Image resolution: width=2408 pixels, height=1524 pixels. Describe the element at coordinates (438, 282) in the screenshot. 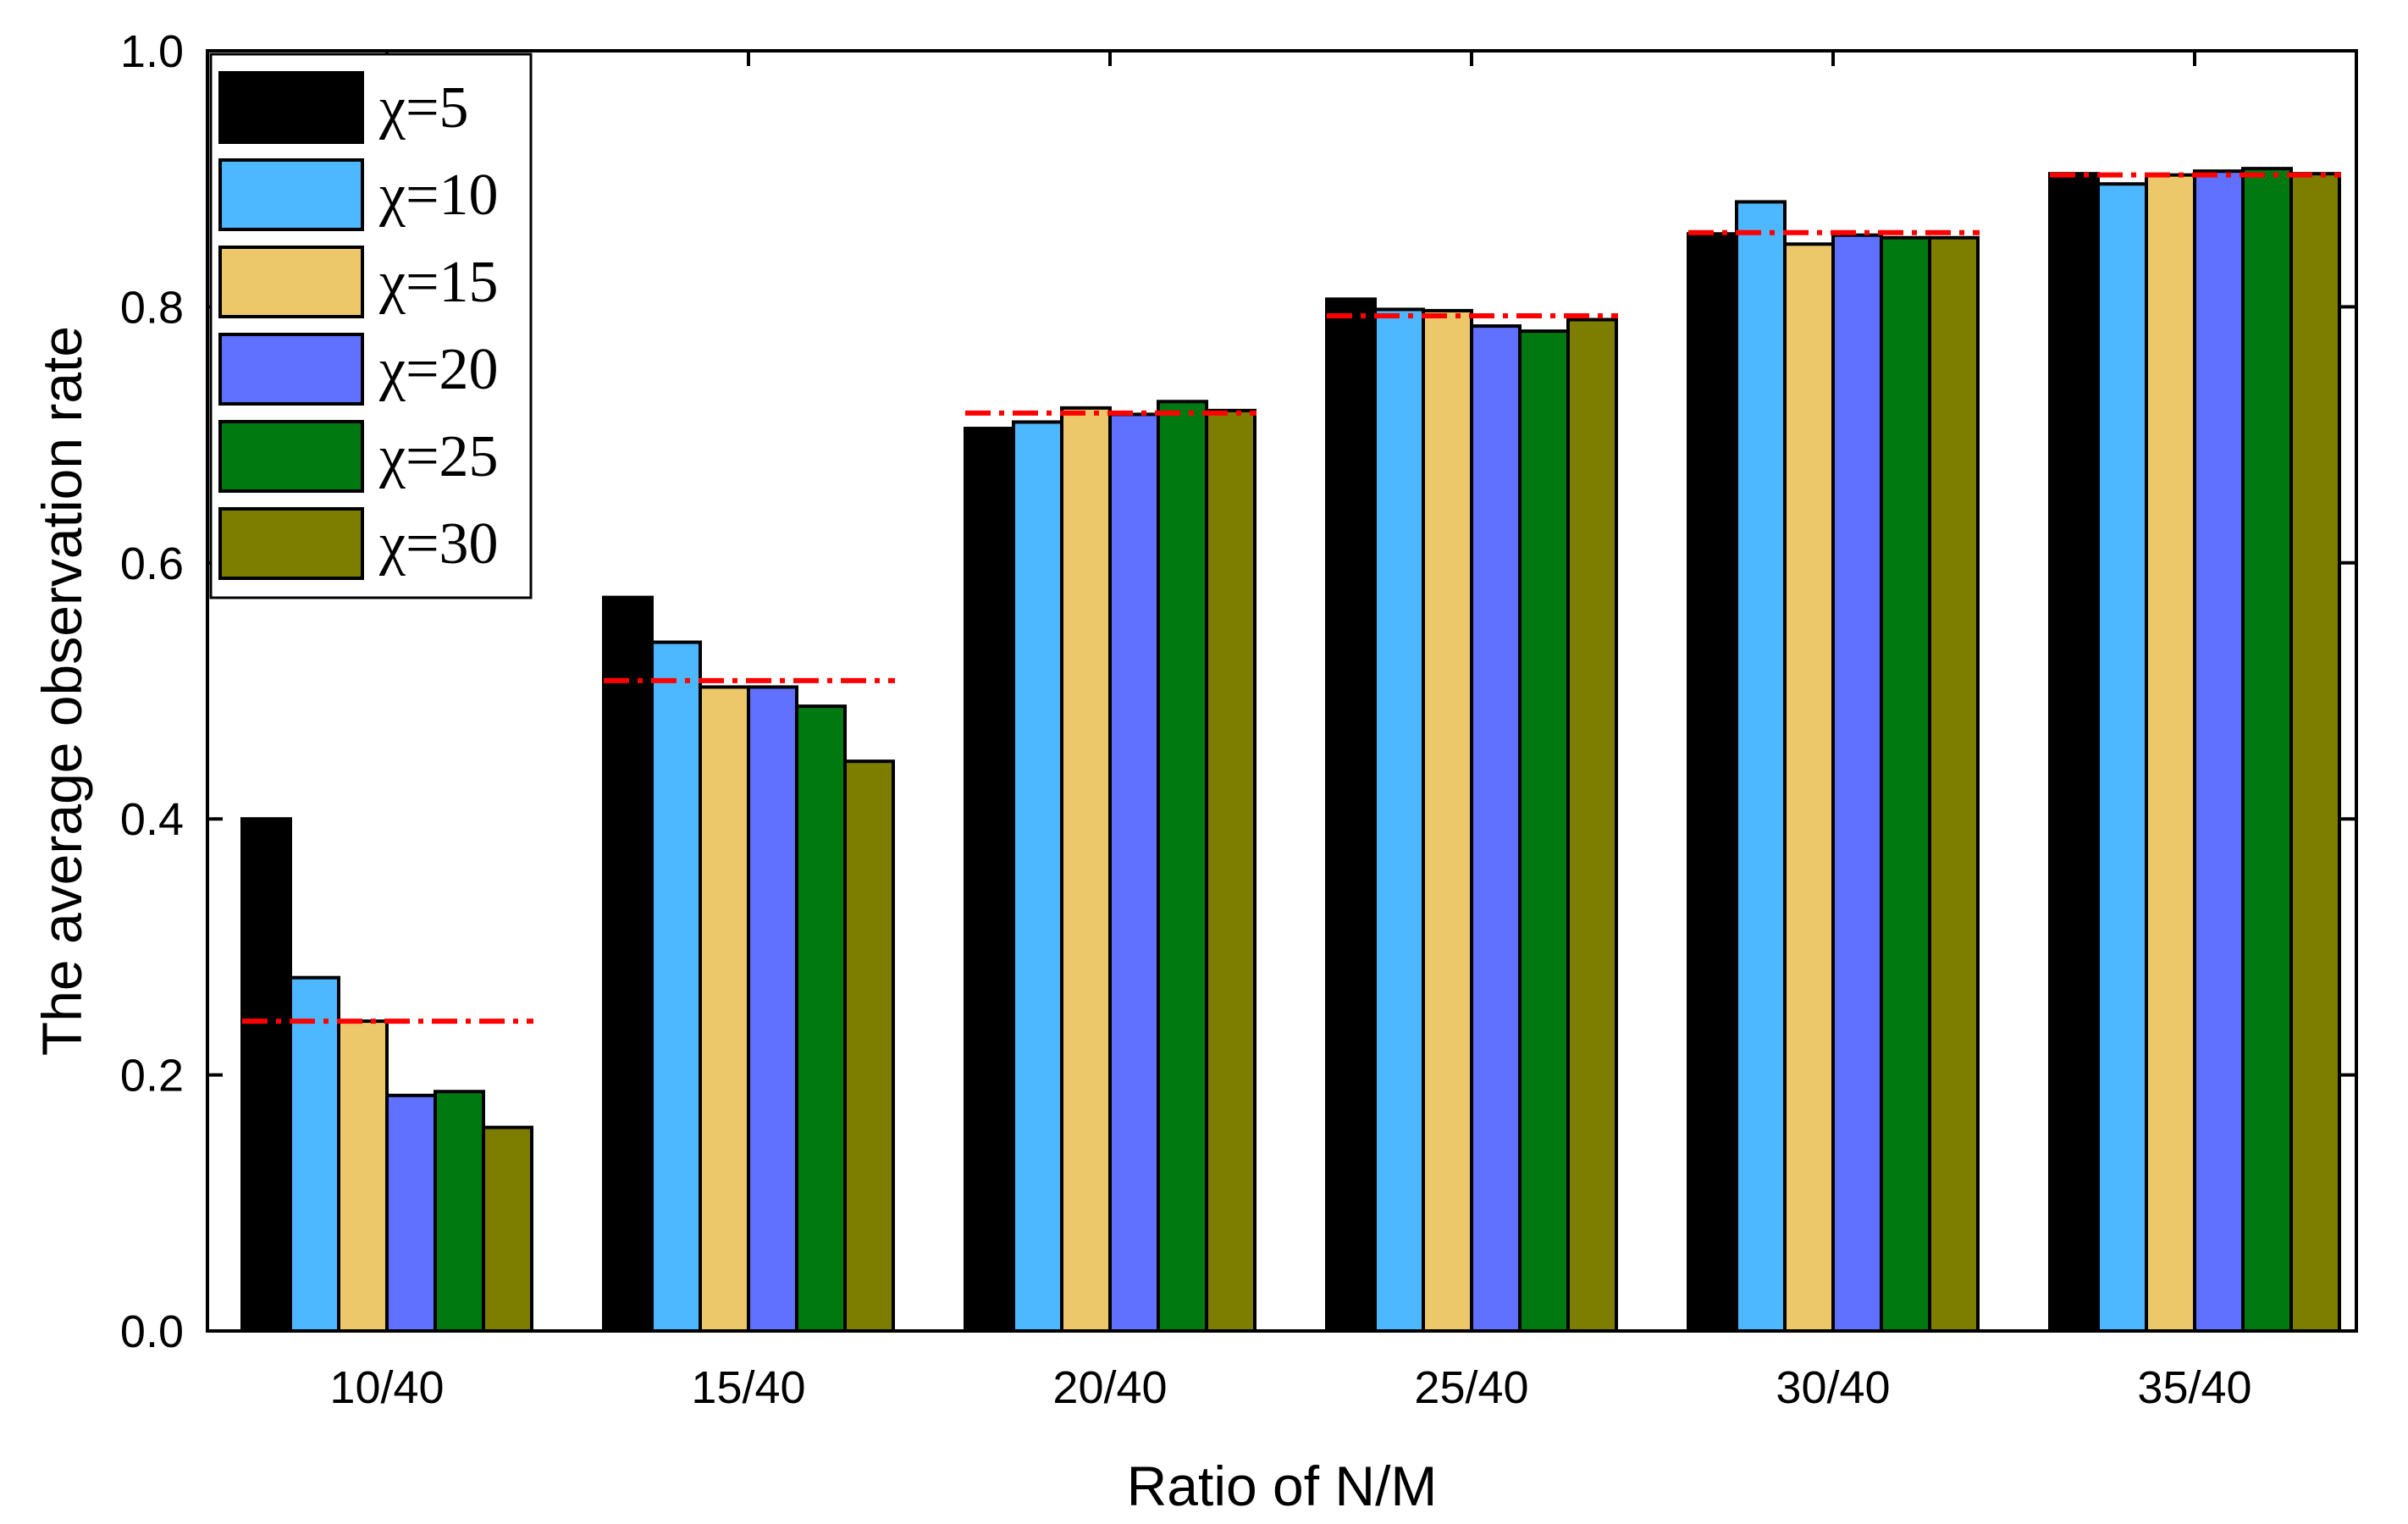

I see `legend-label-series-3: χ=15` at that location.